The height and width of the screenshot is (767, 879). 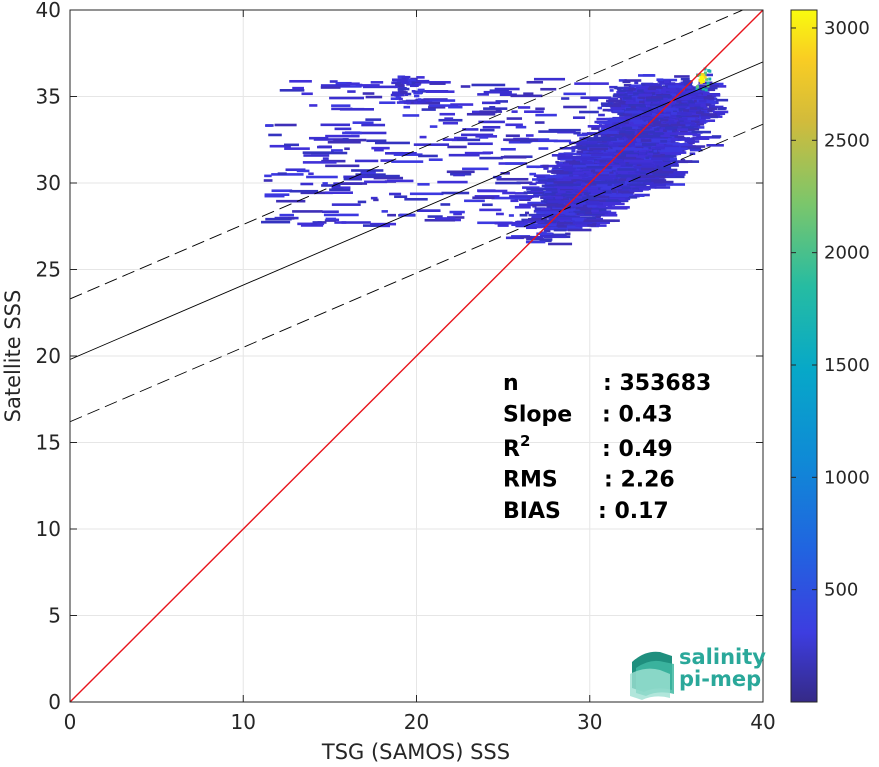 What do you see at coordinates (48, 356) in the screenshot?
I see `y-tick-label: 20` at bounding box center [48, 356].